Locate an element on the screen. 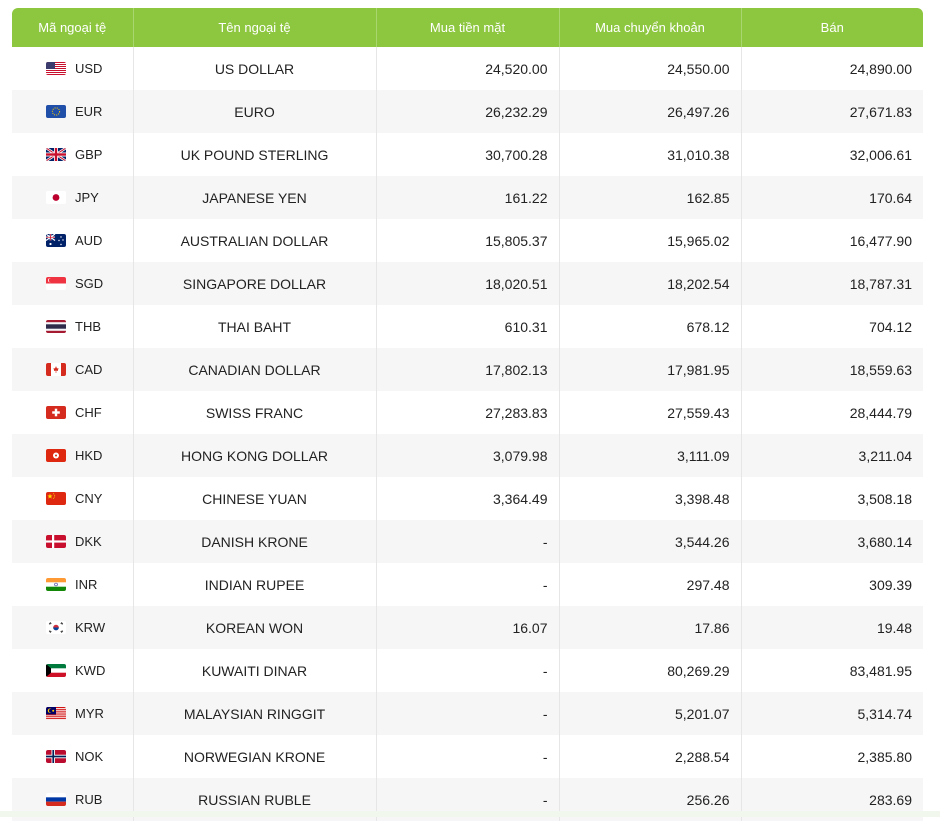 The image size is (940, 821). cell-cash-buy: 26,232.29 is located at coordinates (468, 111).